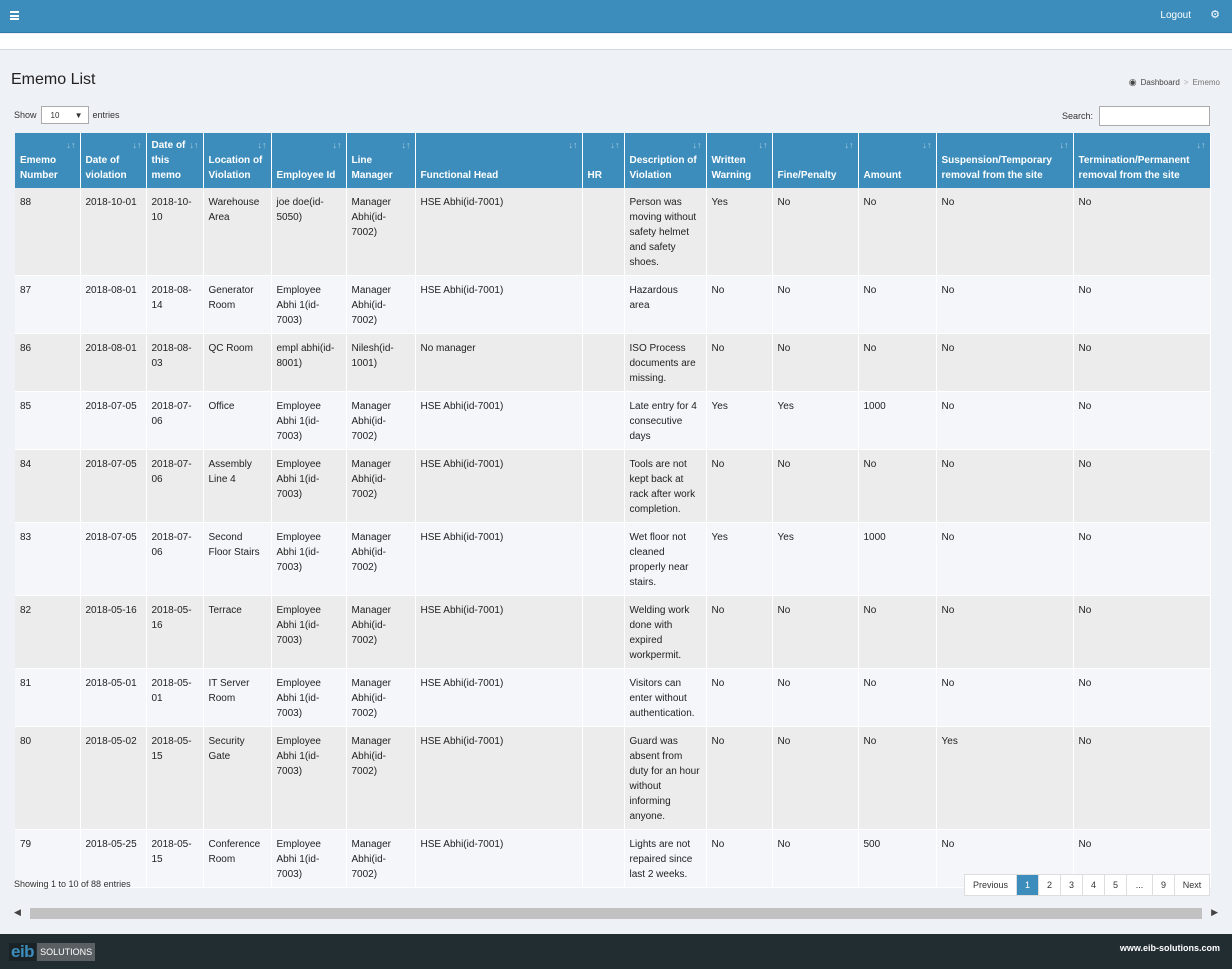 Image resolution: width=1232 pixels, height=969 pixels. I want to click on column-header-label: Line Manager, so click(372, 168).